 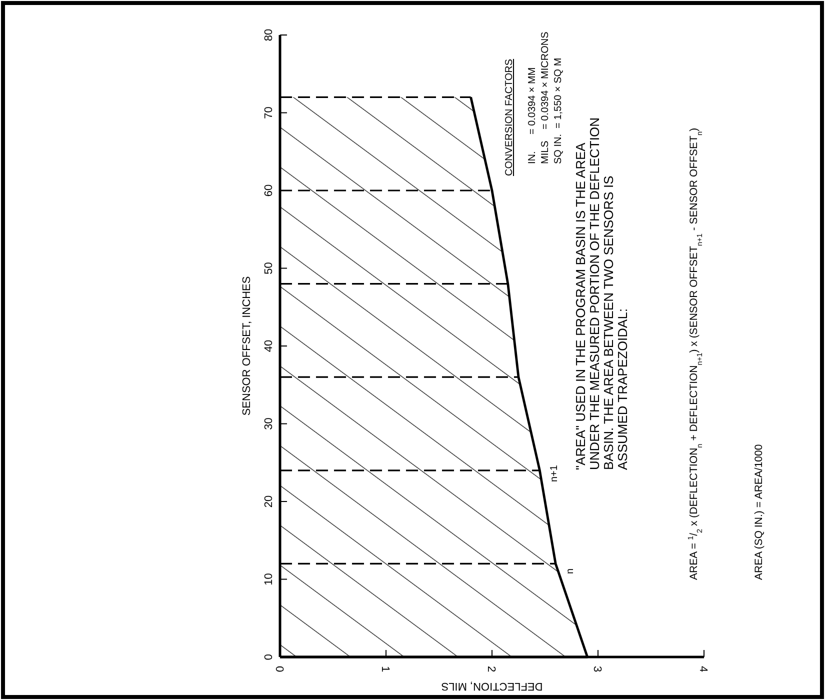 What do you see at coordinates (279, 669) in the screenshot?
I see `x-tick-label: 0` at bounding box center [279, 669].